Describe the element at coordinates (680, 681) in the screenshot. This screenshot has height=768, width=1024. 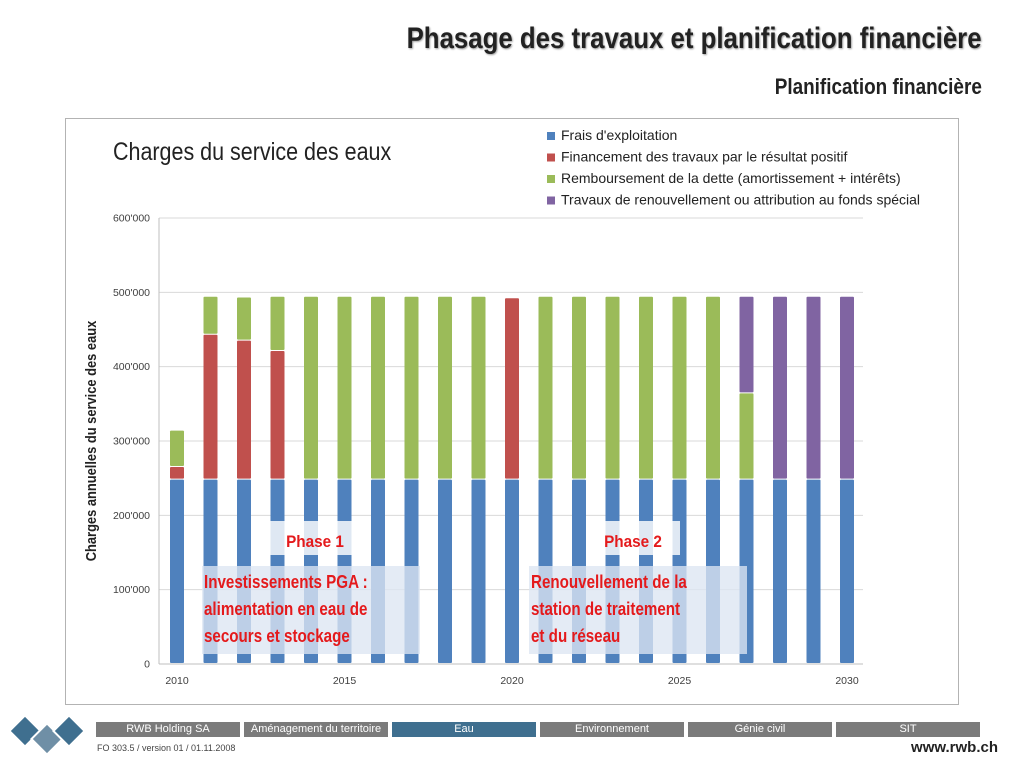
I see `x-tick-label: 2025` at that location.